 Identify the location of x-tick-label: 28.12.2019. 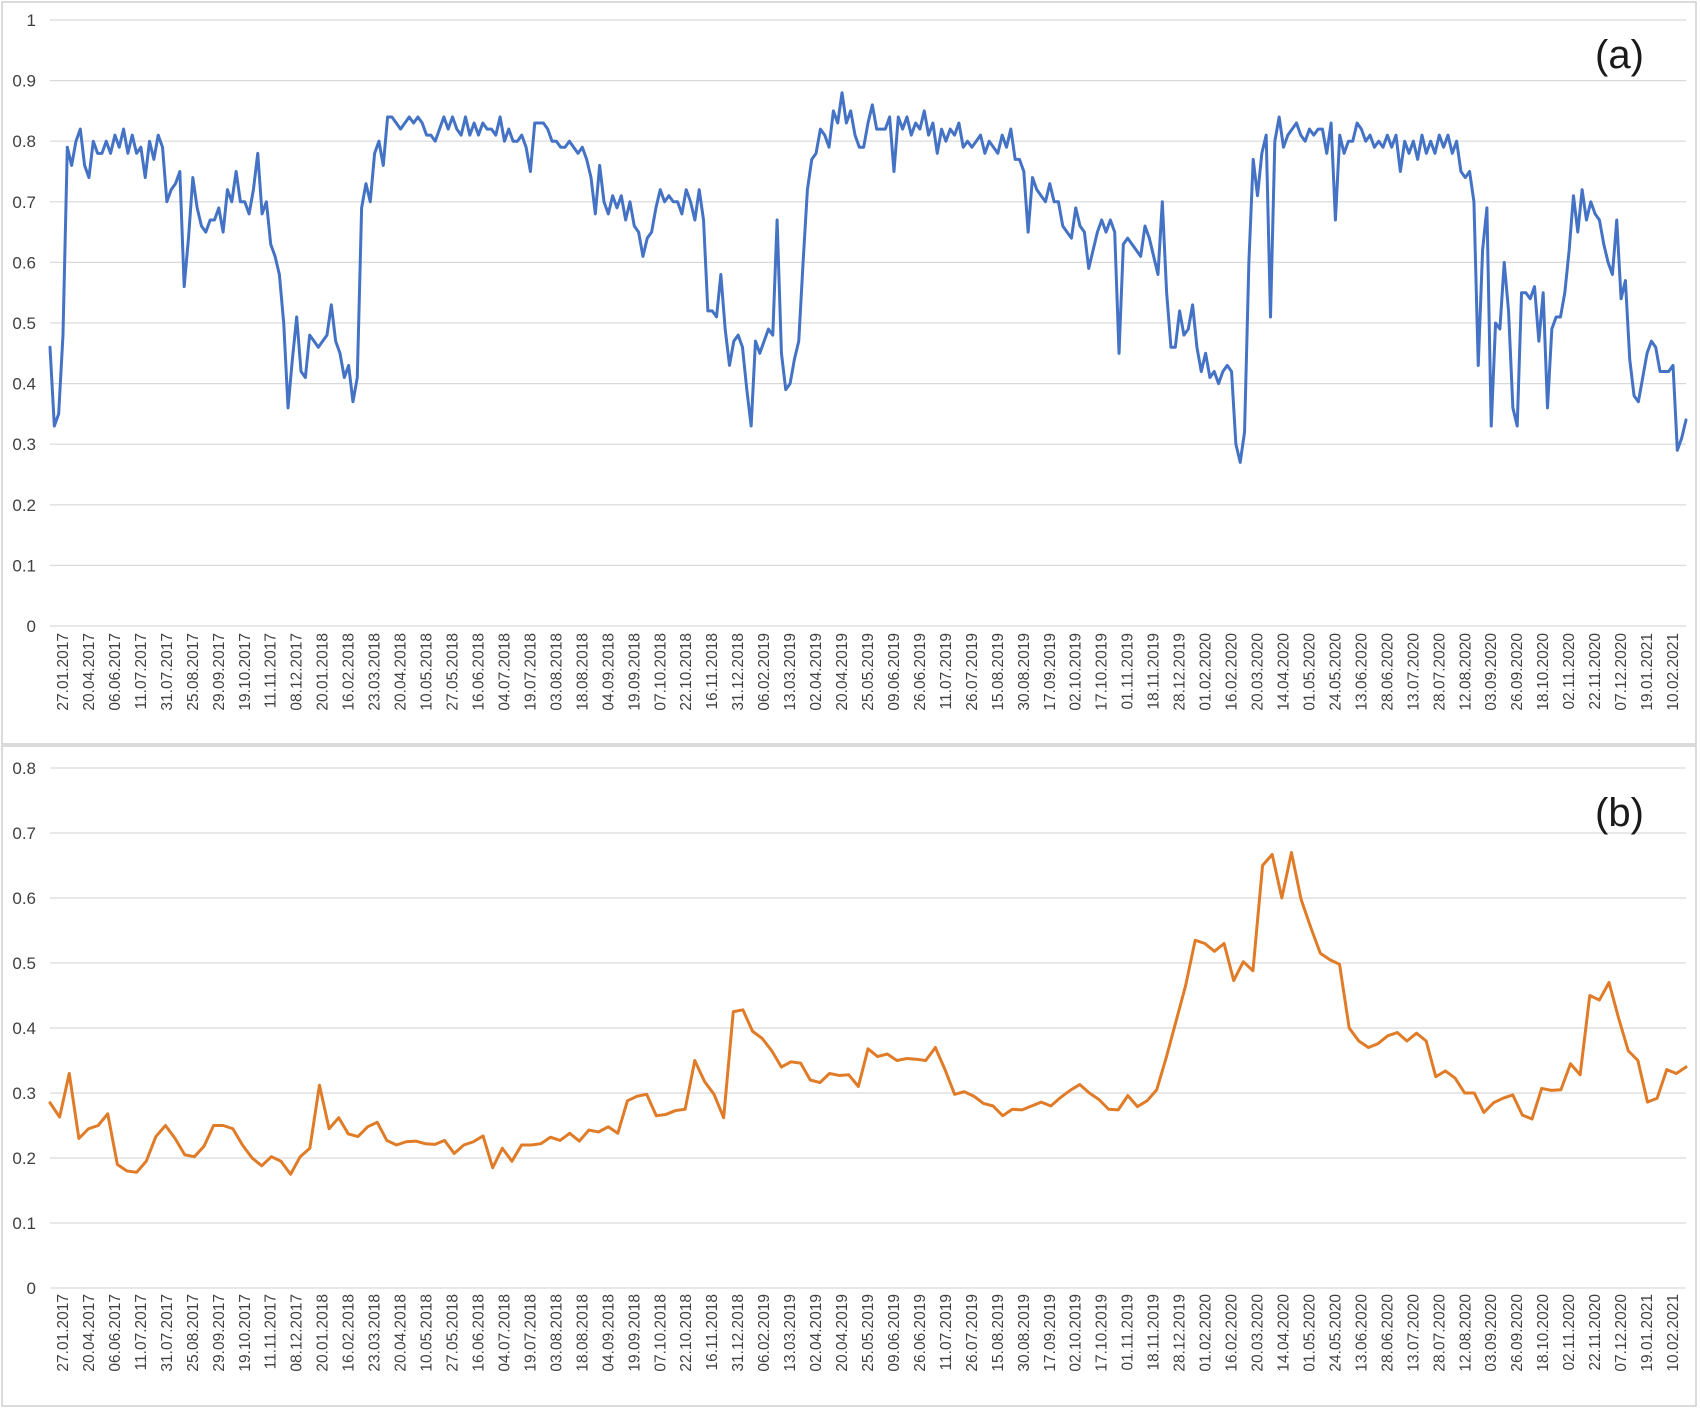
(1180, 1333).